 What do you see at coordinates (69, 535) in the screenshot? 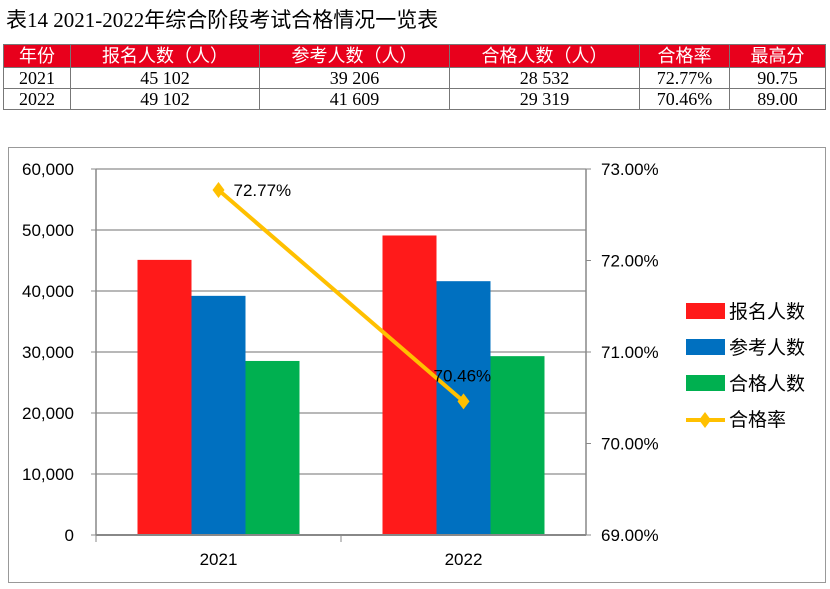
I see `left-tick-label: 0` at bounding box center [69, 535].